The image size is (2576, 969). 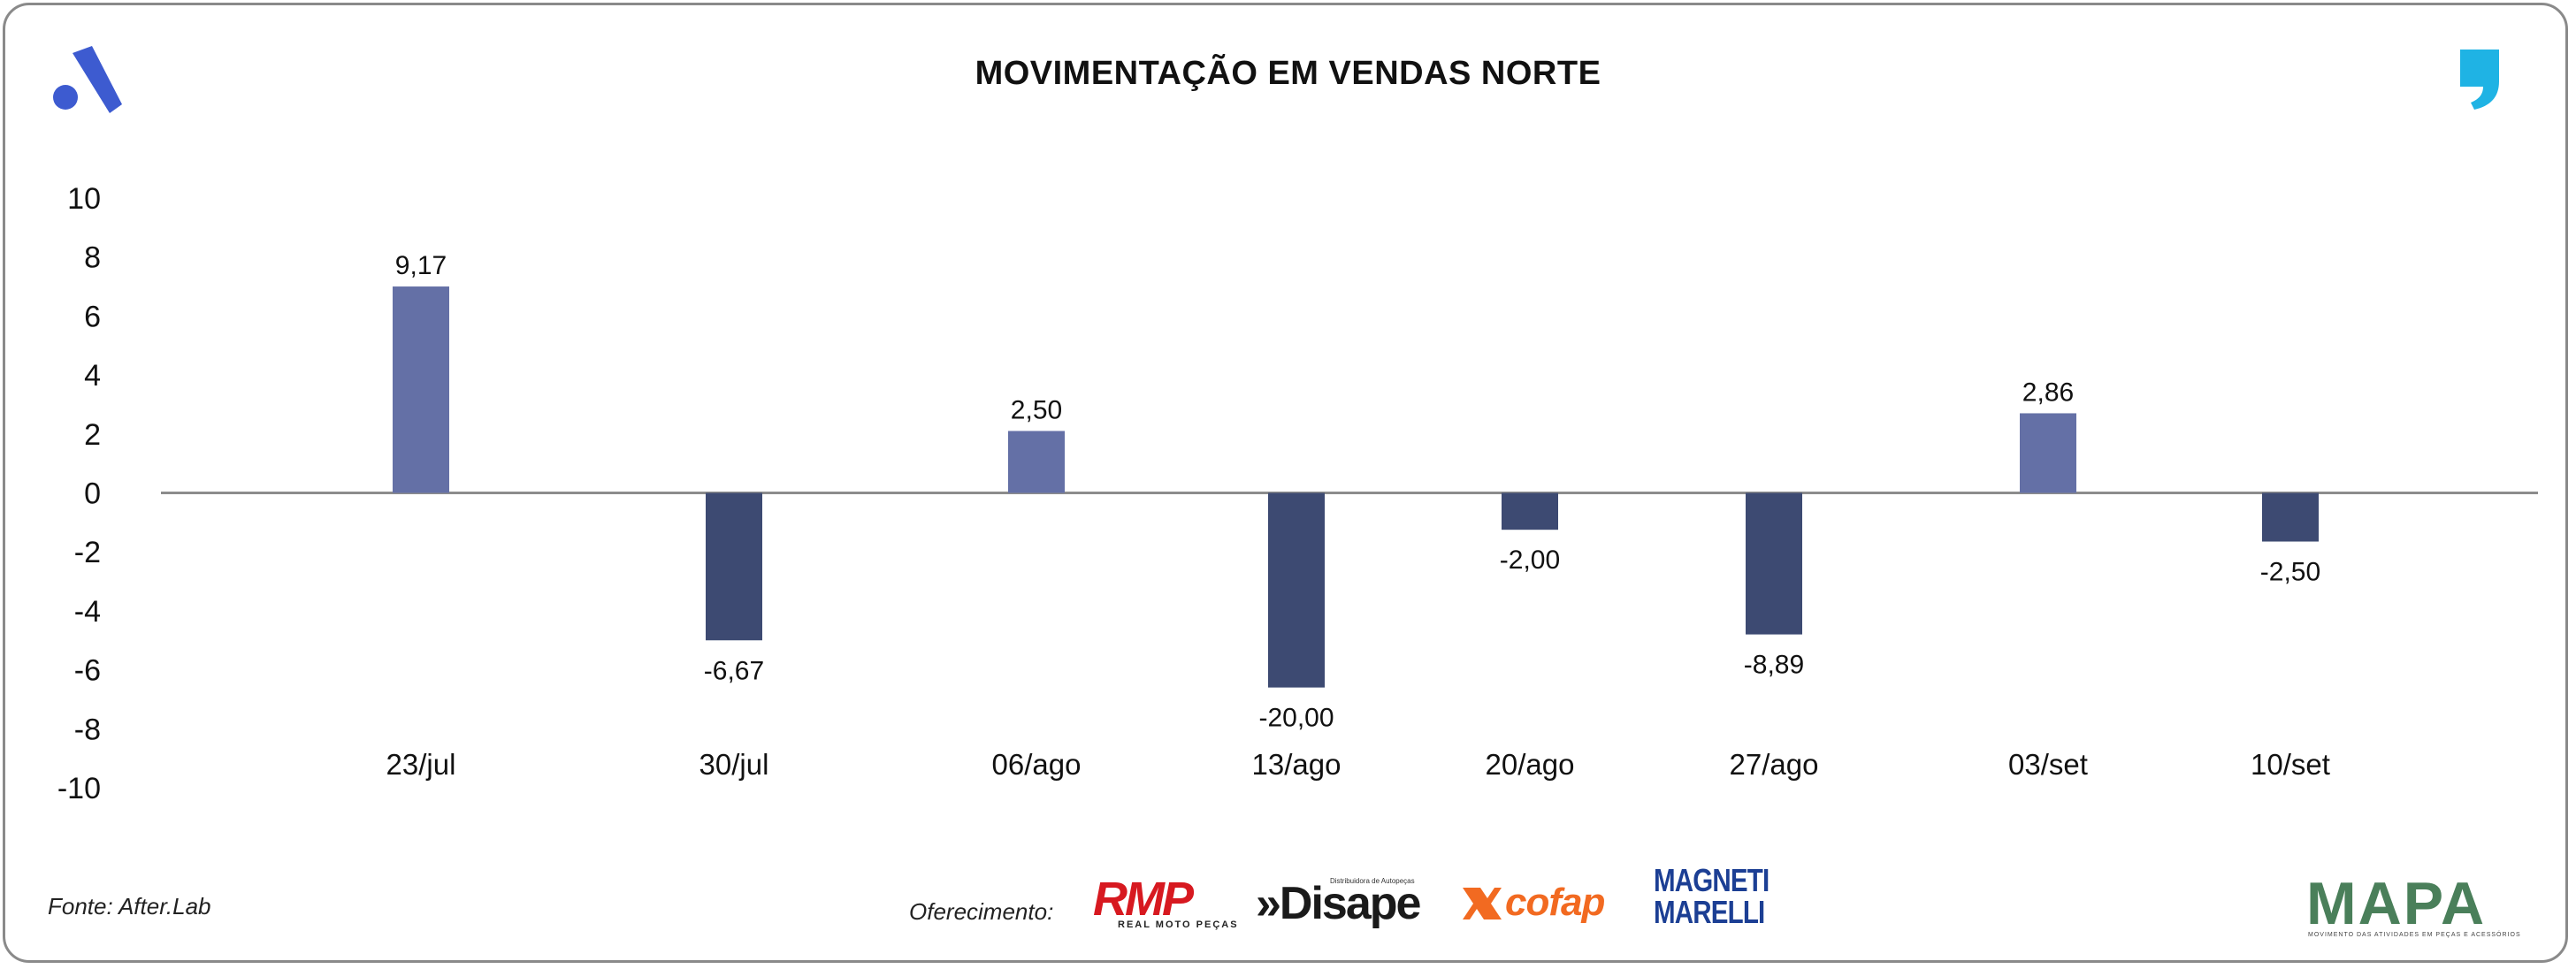 What do you see at coordinates (87, 729) in the screenshot?
I see `y-tick-label: -8` at bounding box center [87, 729].